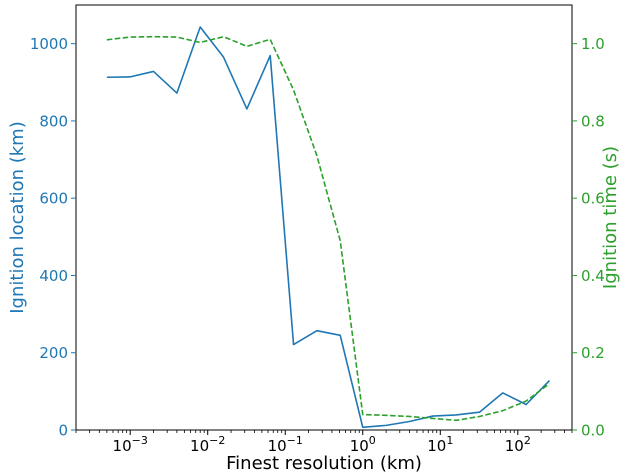  Describe the element at coordinates (363, 444) in the screenshot. I see `x-tick-label: 10⁰` at that location.